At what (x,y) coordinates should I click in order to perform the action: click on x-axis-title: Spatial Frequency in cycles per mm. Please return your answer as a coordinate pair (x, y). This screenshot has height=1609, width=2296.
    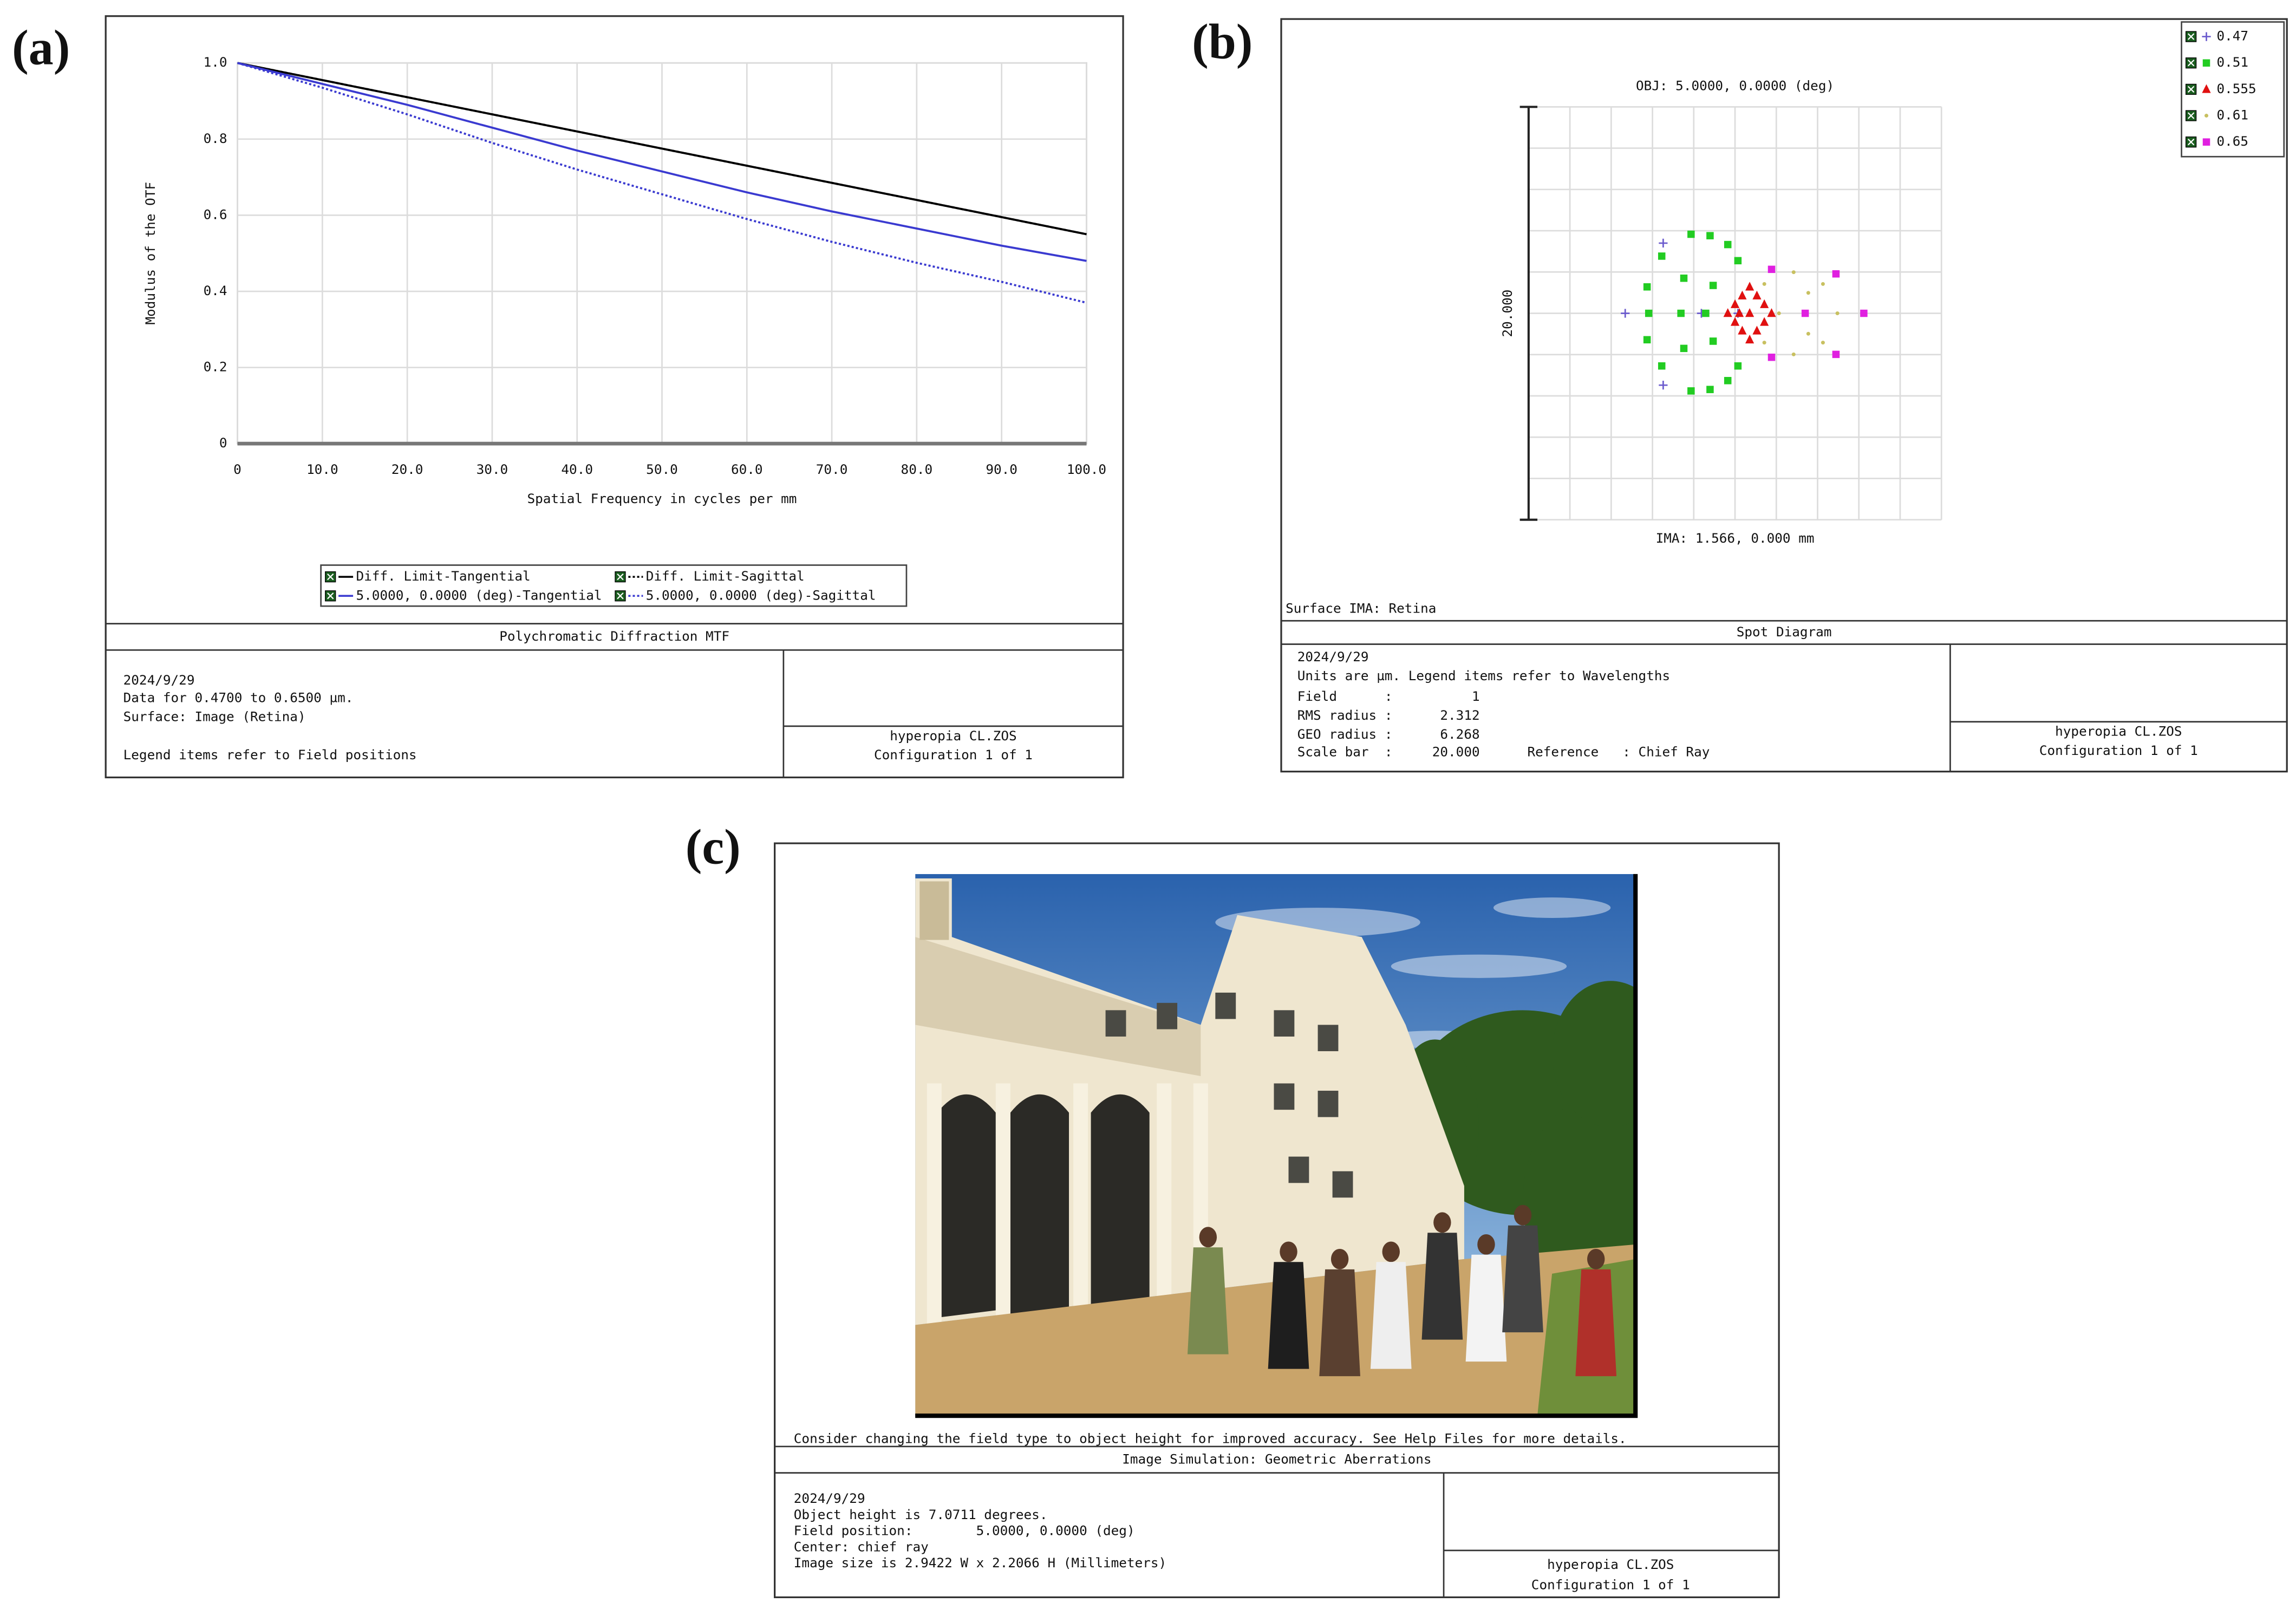
    Looking at the image, I should click on (662, 499).